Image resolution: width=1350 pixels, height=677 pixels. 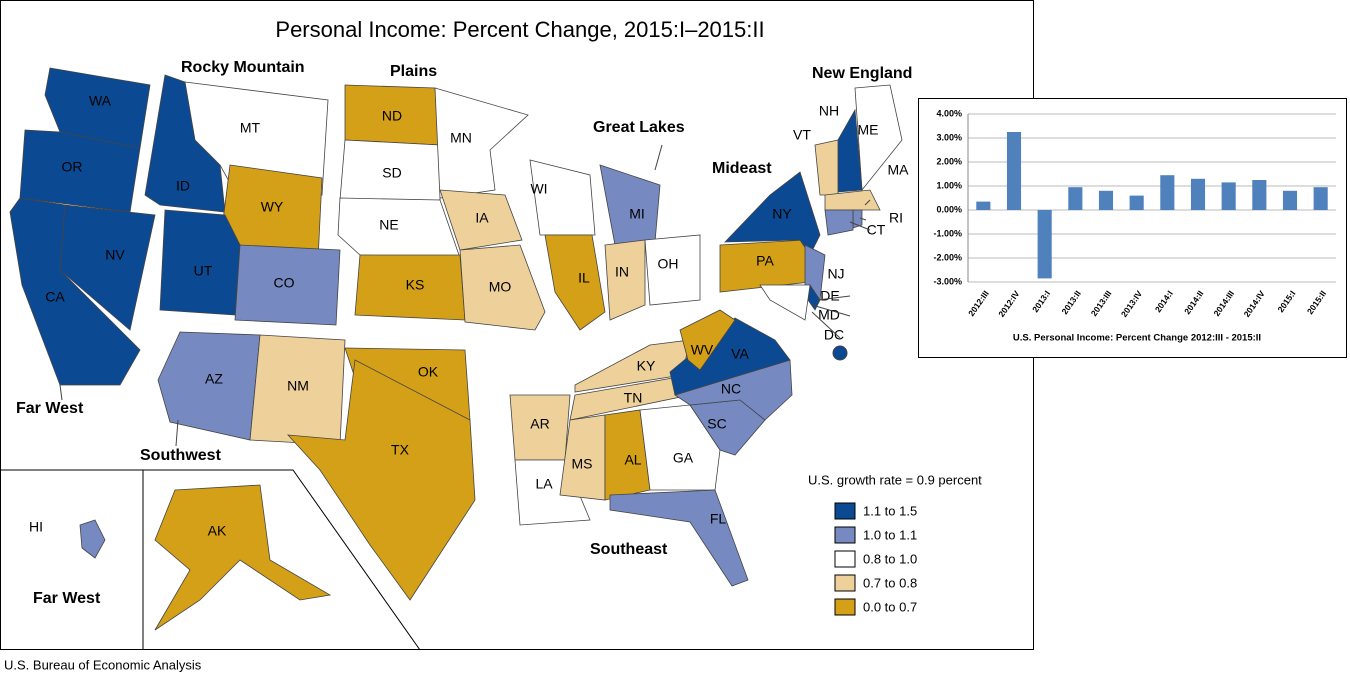 What do you see at coordinates (298, 386) in the screenshot?
I see `state-label: NM` at bounding box center [298, 386].